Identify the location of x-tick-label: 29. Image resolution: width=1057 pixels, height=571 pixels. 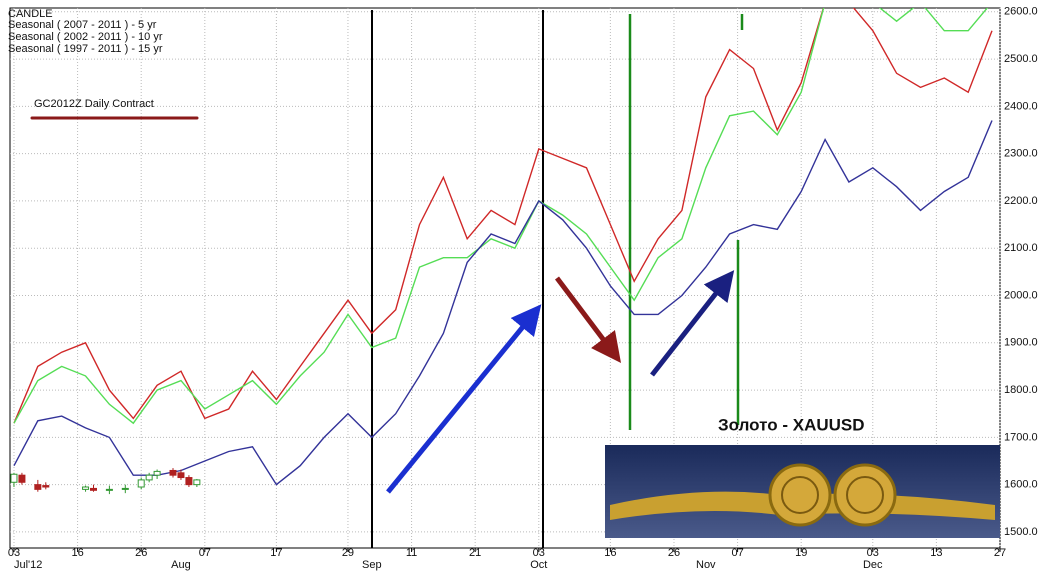
(348, 553).